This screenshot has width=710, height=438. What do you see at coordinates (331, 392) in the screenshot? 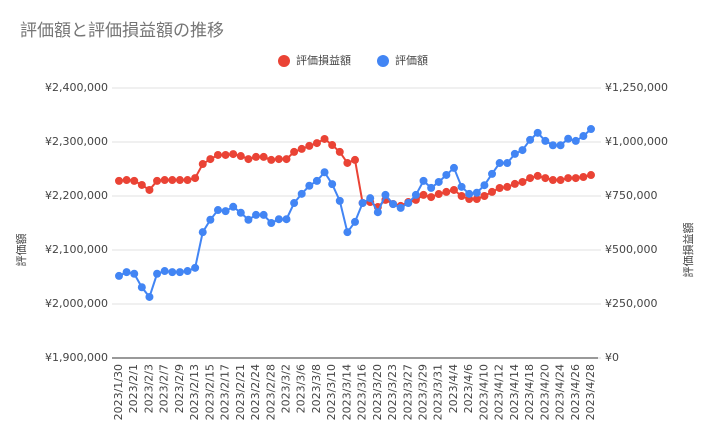
I see `x-tick-label: 2023/3/10` at bounding box center [331, 392].